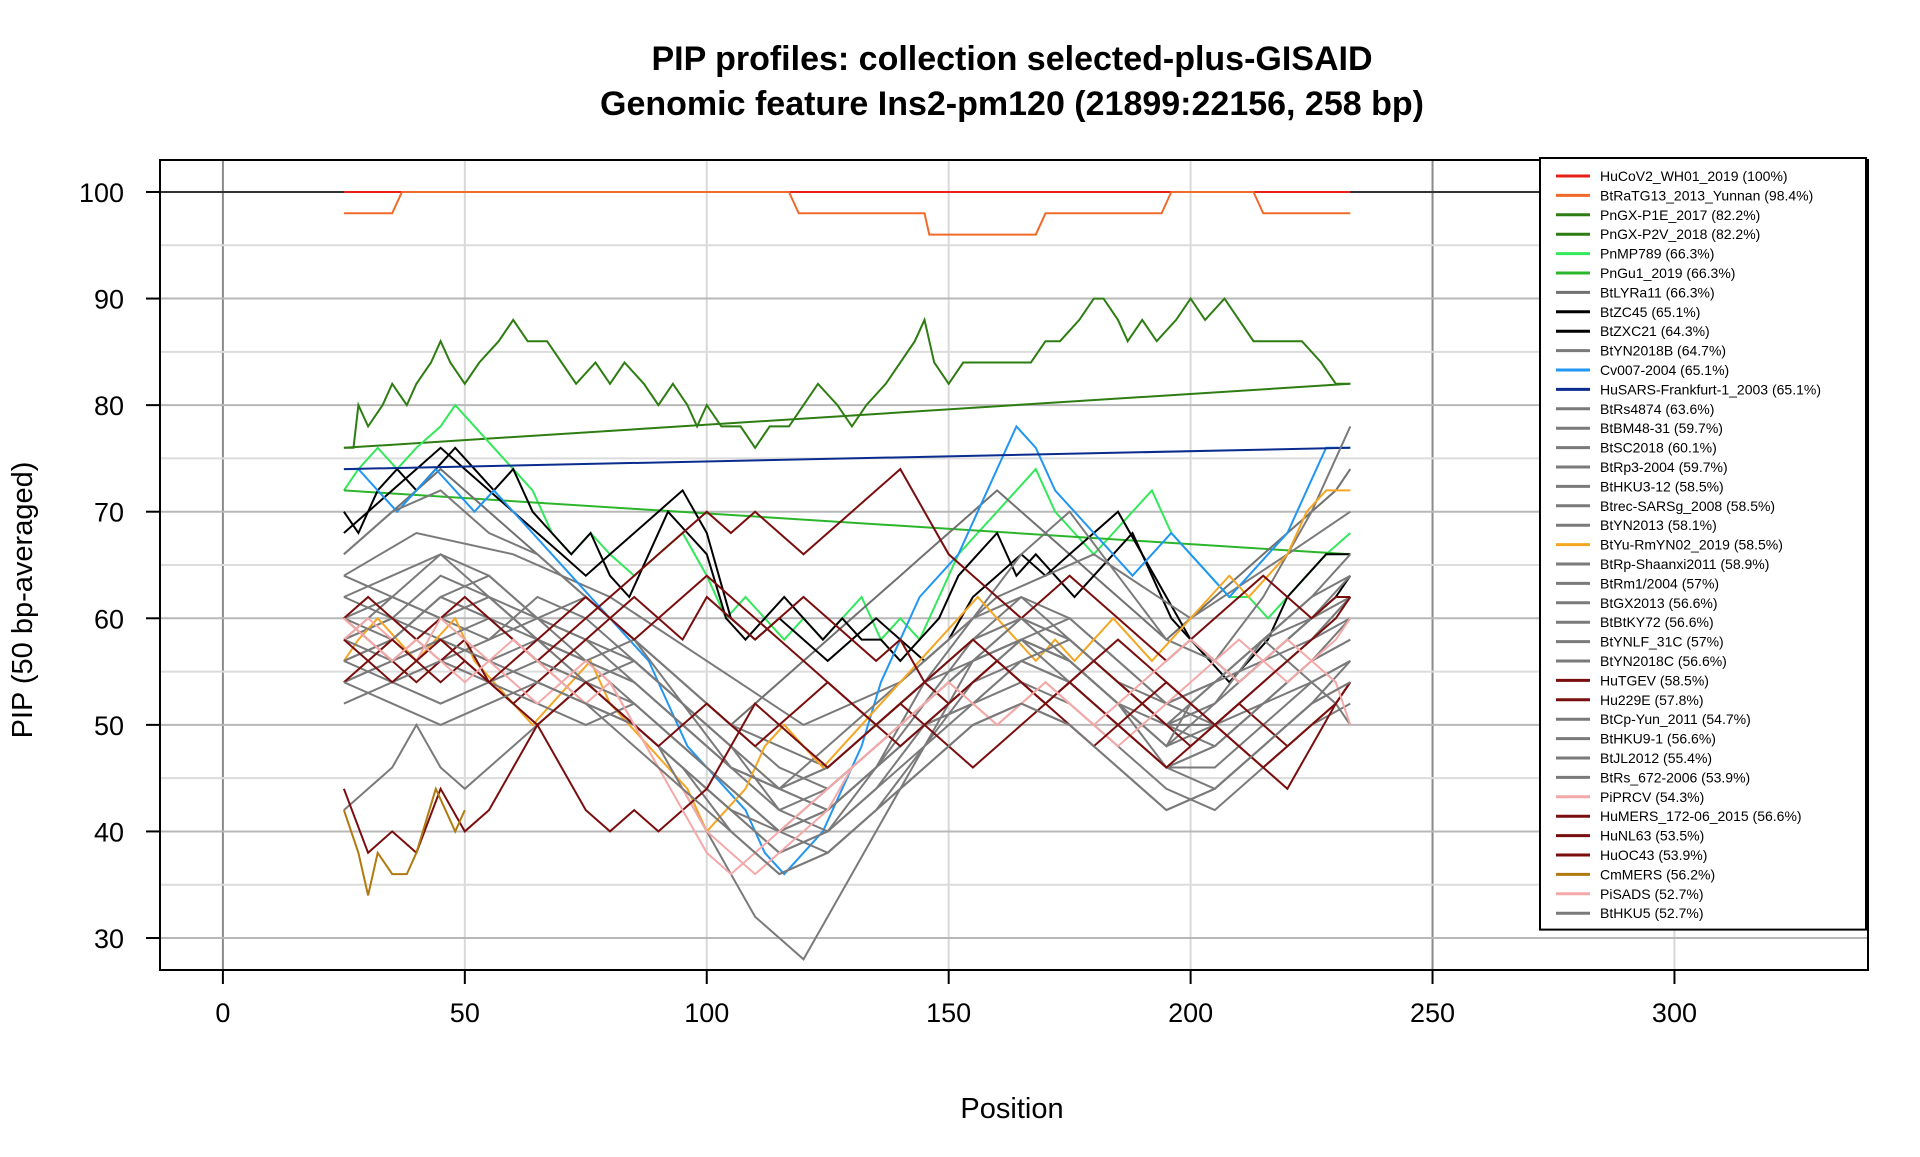 The width and height of the screenshot is (1920, 1157). I want to click on legend-item-label: BtSC2018 (60.1%), so click(1658, 448).